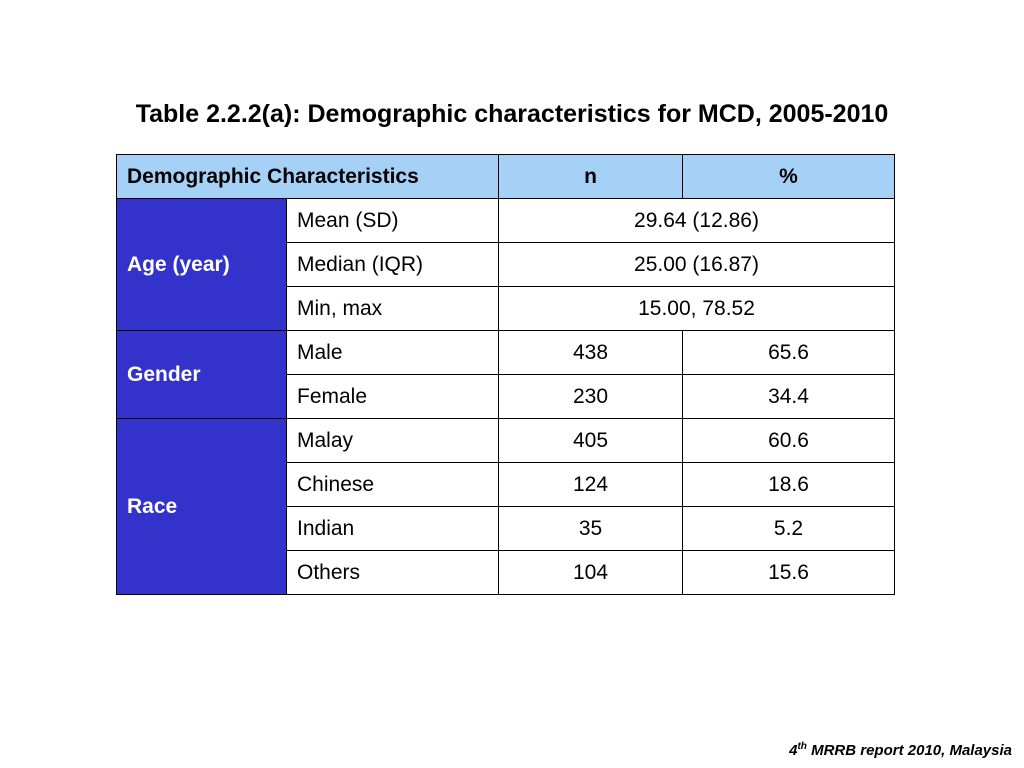 This screenshot has width=1024, height=768. What do you see at coordinates (201, 374) in the screenshot?
I see `group-label-gender: Gender` at bounding box center [201, 374].